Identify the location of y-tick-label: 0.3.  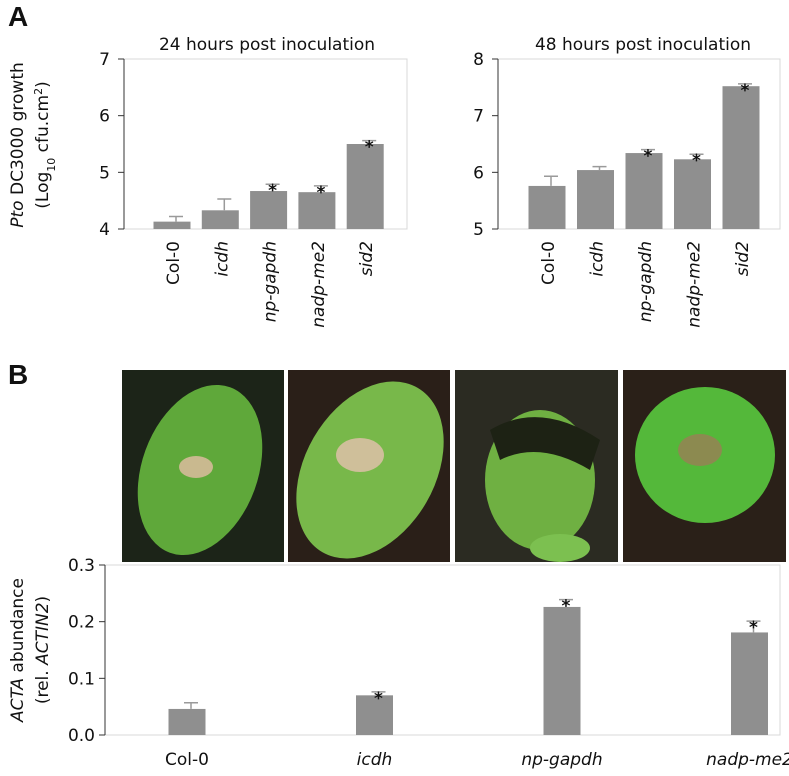
(81, 566).